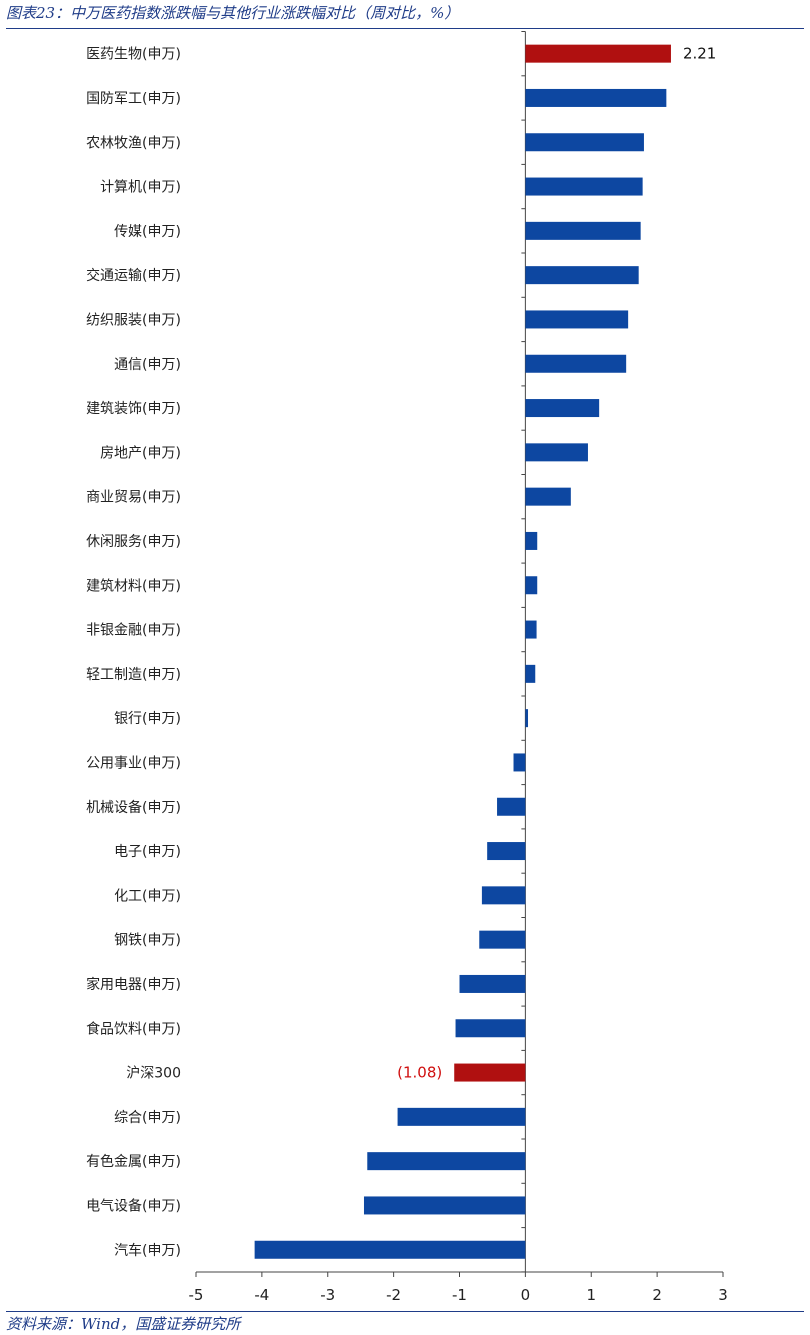 This screenshot has height=1335, width=810. What do you see at coordinates (133, 631) in the screenshot?
I see `category-label: 非银金融(申万)` at bounding box center [133, 631].